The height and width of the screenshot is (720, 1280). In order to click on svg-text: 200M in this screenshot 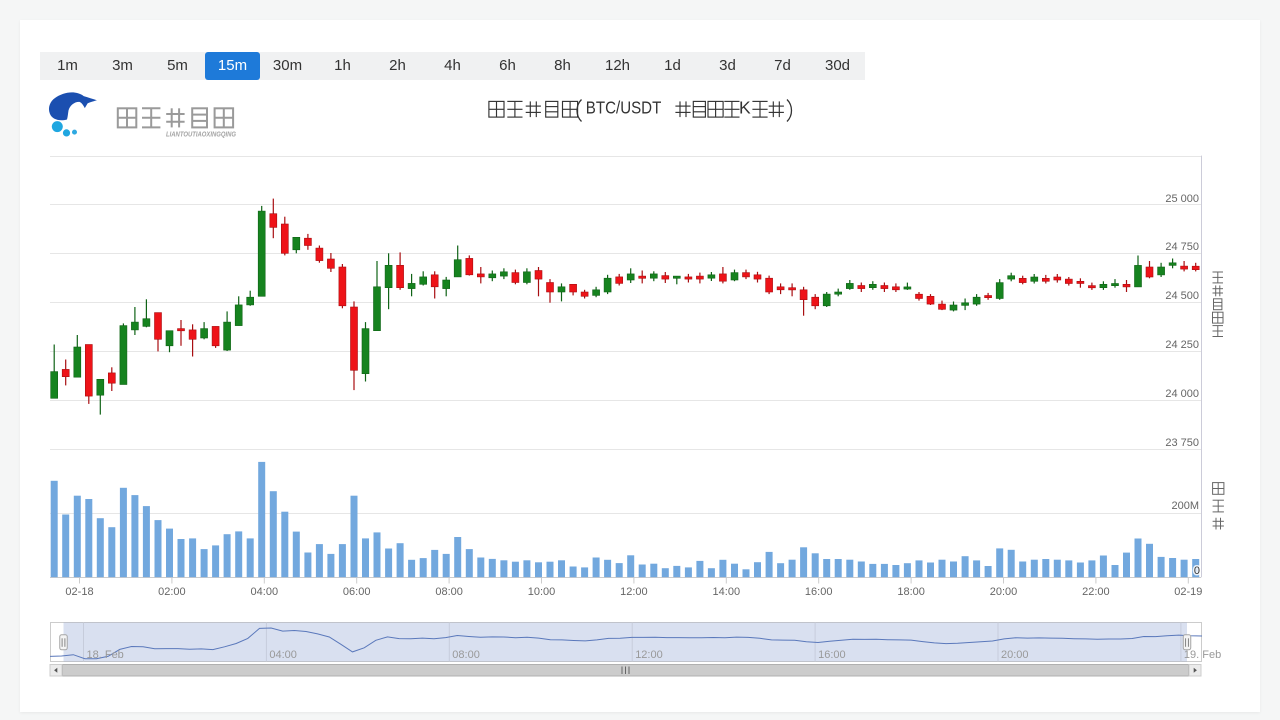, I will do `click(1185, 506)`.